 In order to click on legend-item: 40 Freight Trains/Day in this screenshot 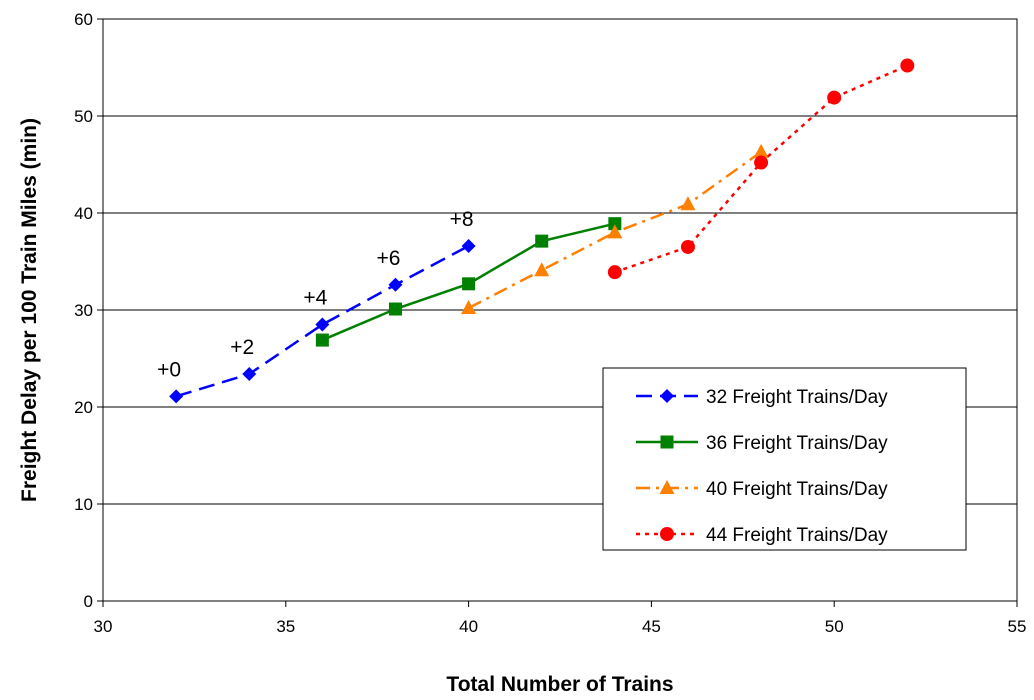, I will do `click(762, 489)`.